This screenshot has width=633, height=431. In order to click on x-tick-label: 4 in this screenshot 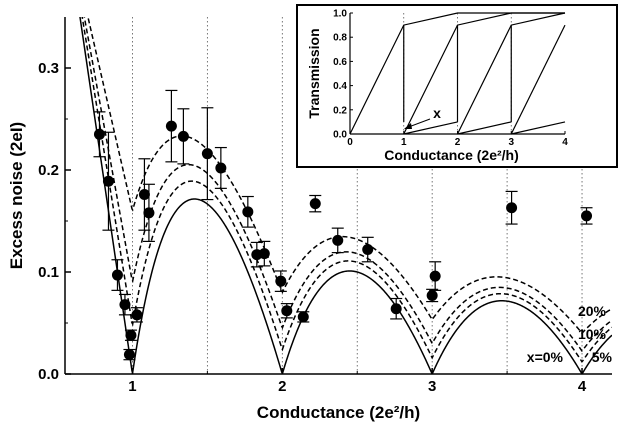, I will do `click(582, 386)`.